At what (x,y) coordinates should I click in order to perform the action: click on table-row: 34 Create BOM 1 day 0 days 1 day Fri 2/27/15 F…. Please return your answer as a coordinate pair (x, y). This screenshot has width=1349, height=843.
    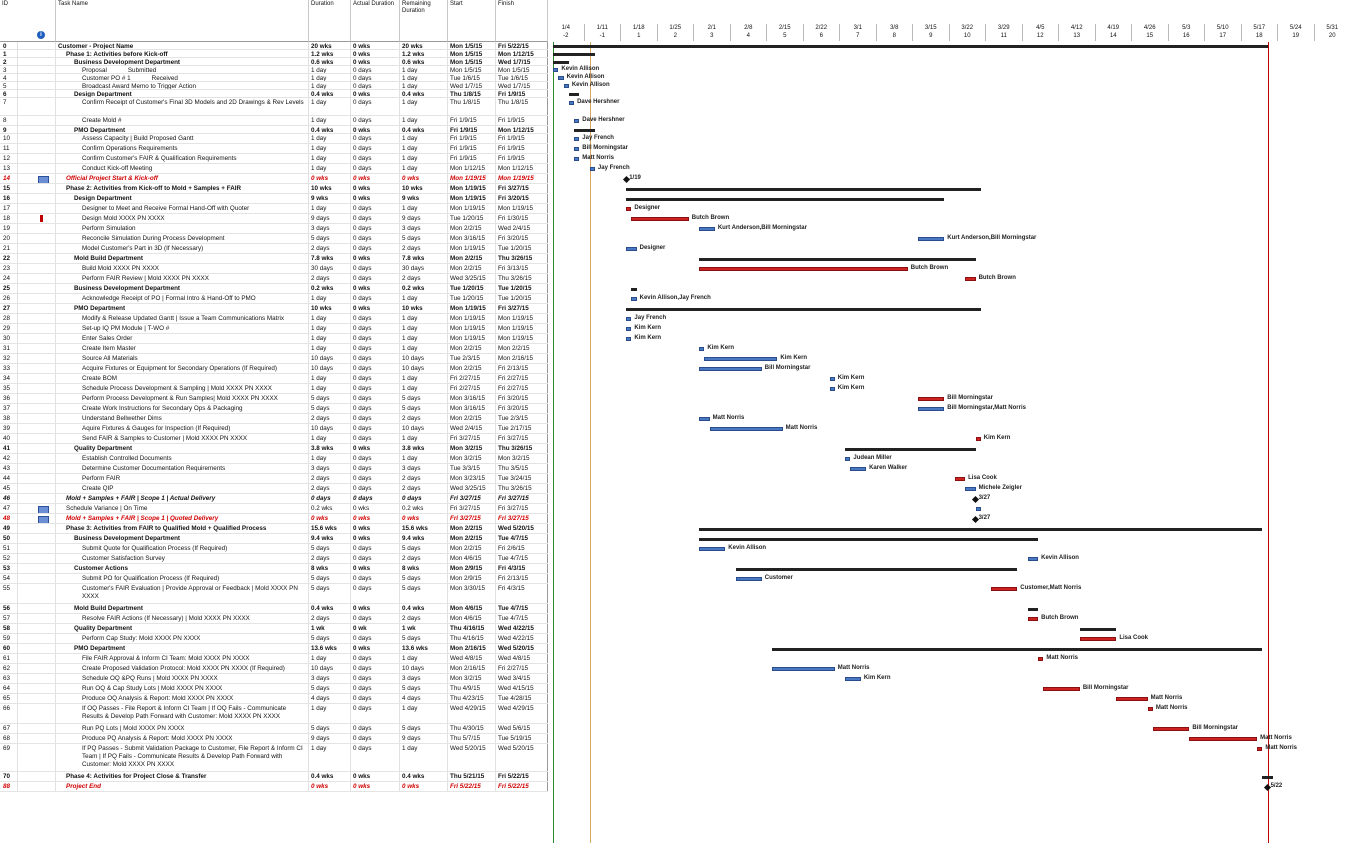
    Looking at the image, I should click on (274, 379).